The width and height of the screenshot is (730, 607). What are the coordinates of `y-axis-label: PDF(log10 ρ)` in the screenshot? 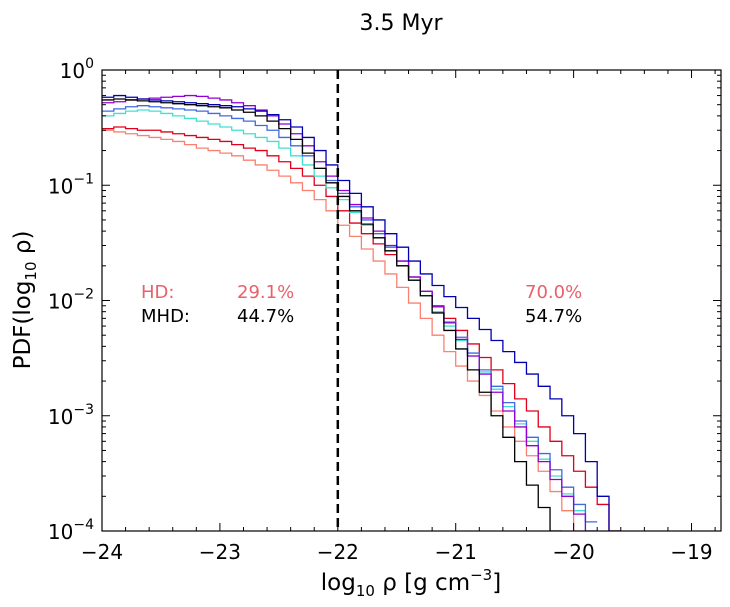 It's located at (25, 300).